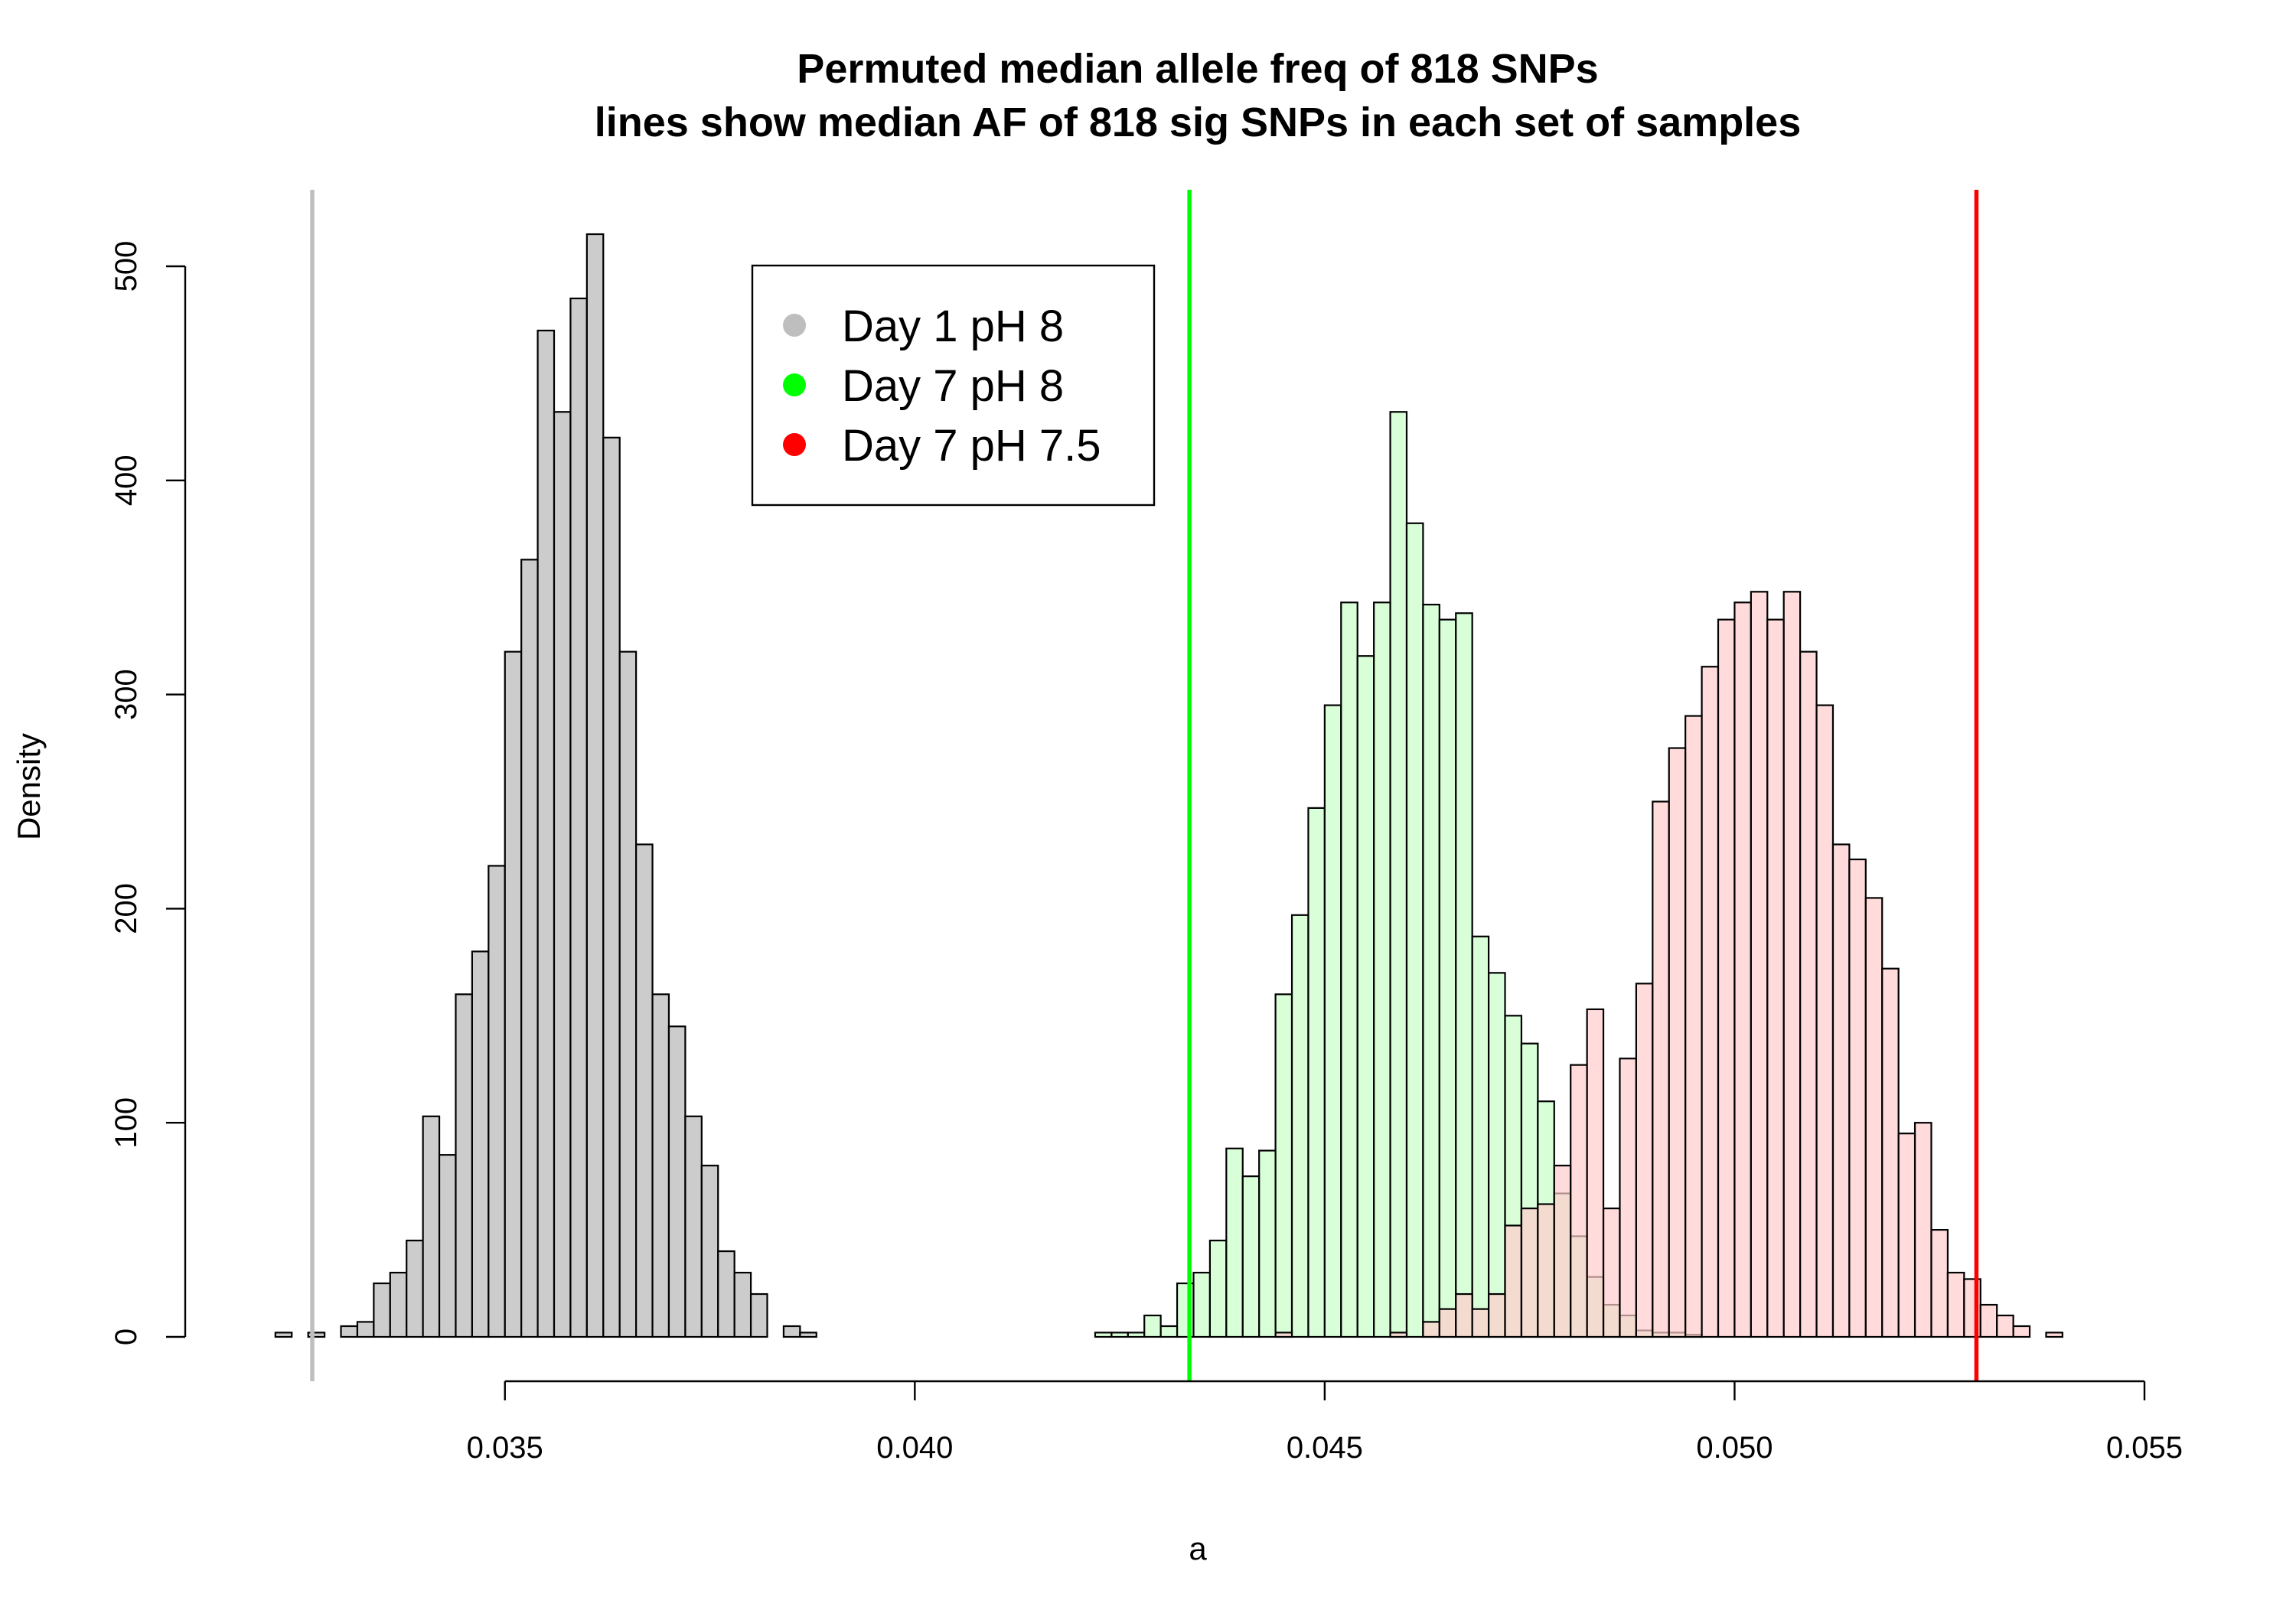  What do you see at coordinates (126, 694) in the screenshot?
I see `y-tick-label: 300` at bounding box center [126, 694].